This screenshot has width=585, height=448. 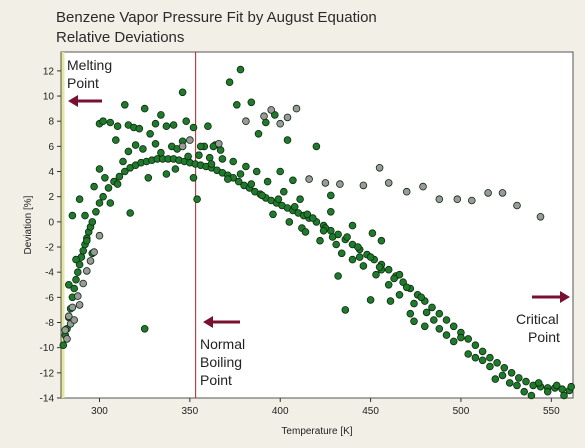 I want to click on x-tick-label: 550, so click(x=551, y=411).